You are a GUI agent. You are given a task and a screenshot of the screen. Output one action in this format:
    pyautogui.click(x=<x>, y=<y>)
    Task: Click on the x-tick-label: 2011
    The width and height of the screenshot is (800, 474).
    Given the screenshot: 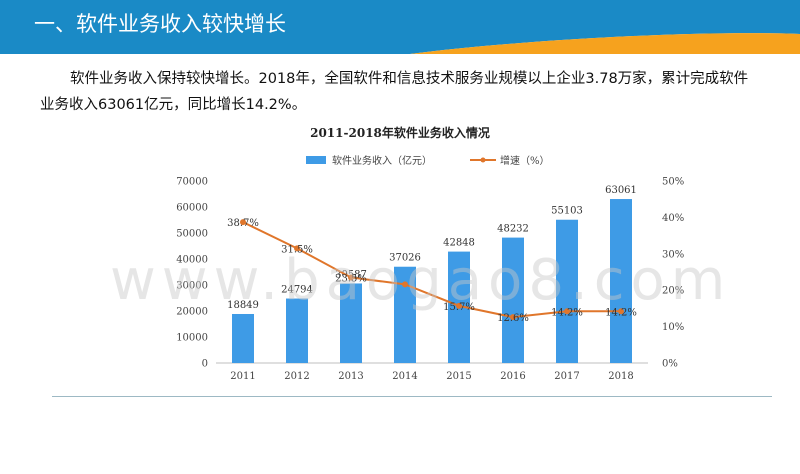 What is the action you would take?
    pyautogui.click(x=242, y=376)
    